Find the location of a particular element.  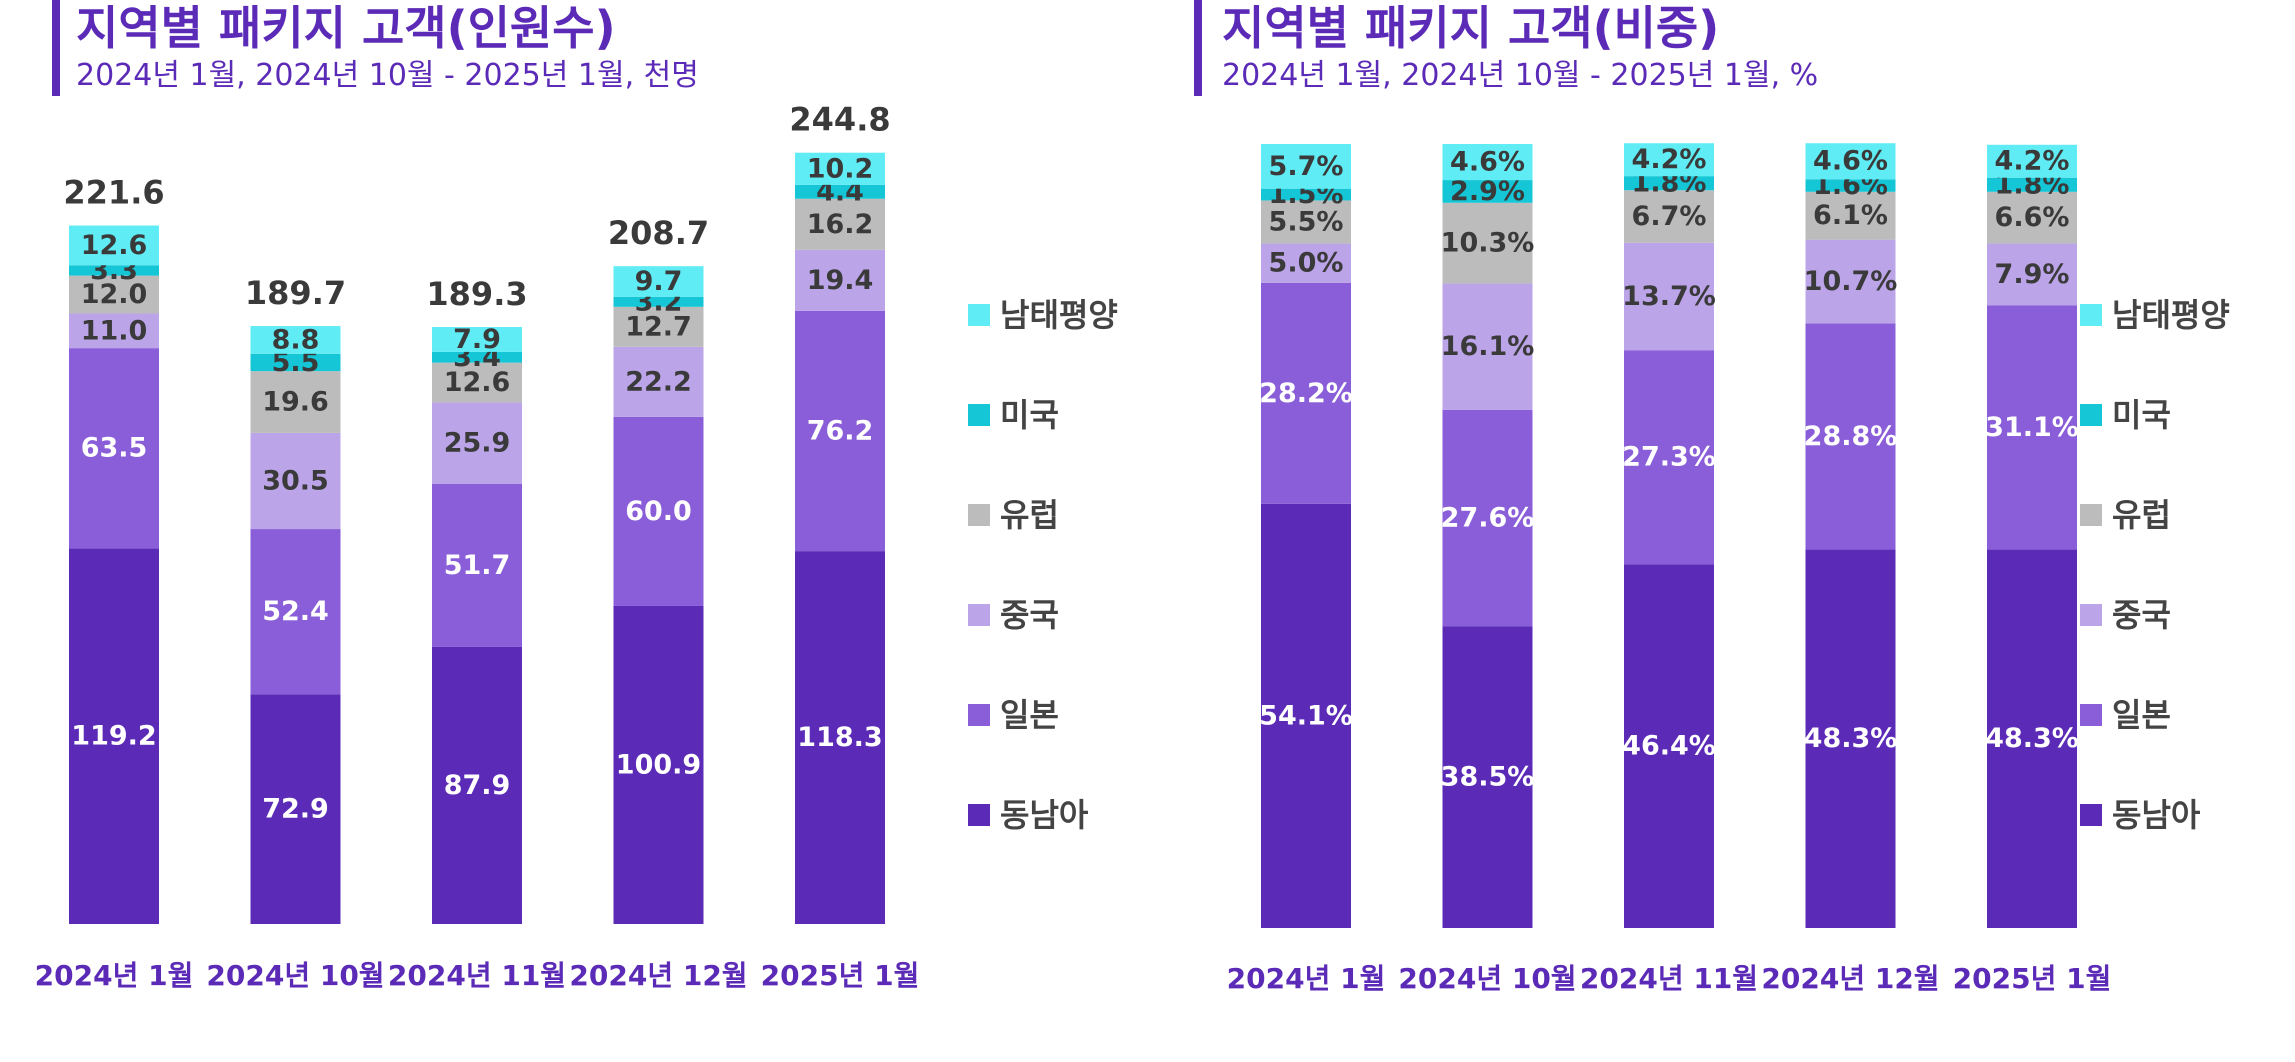

data-label: 76.2 is located at coordinates (840, 431).